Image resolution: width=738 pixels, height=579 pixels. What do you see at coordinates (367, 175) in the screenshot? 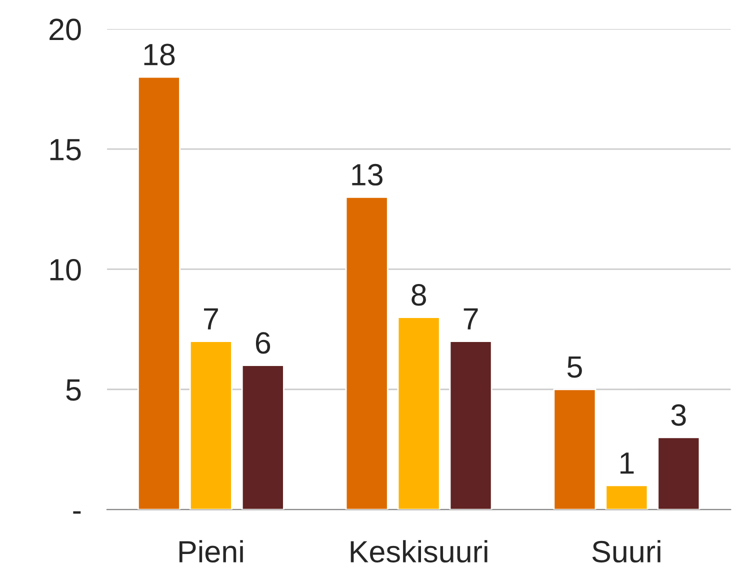
I see `data-label: 13` at bounding box center [367, 175].